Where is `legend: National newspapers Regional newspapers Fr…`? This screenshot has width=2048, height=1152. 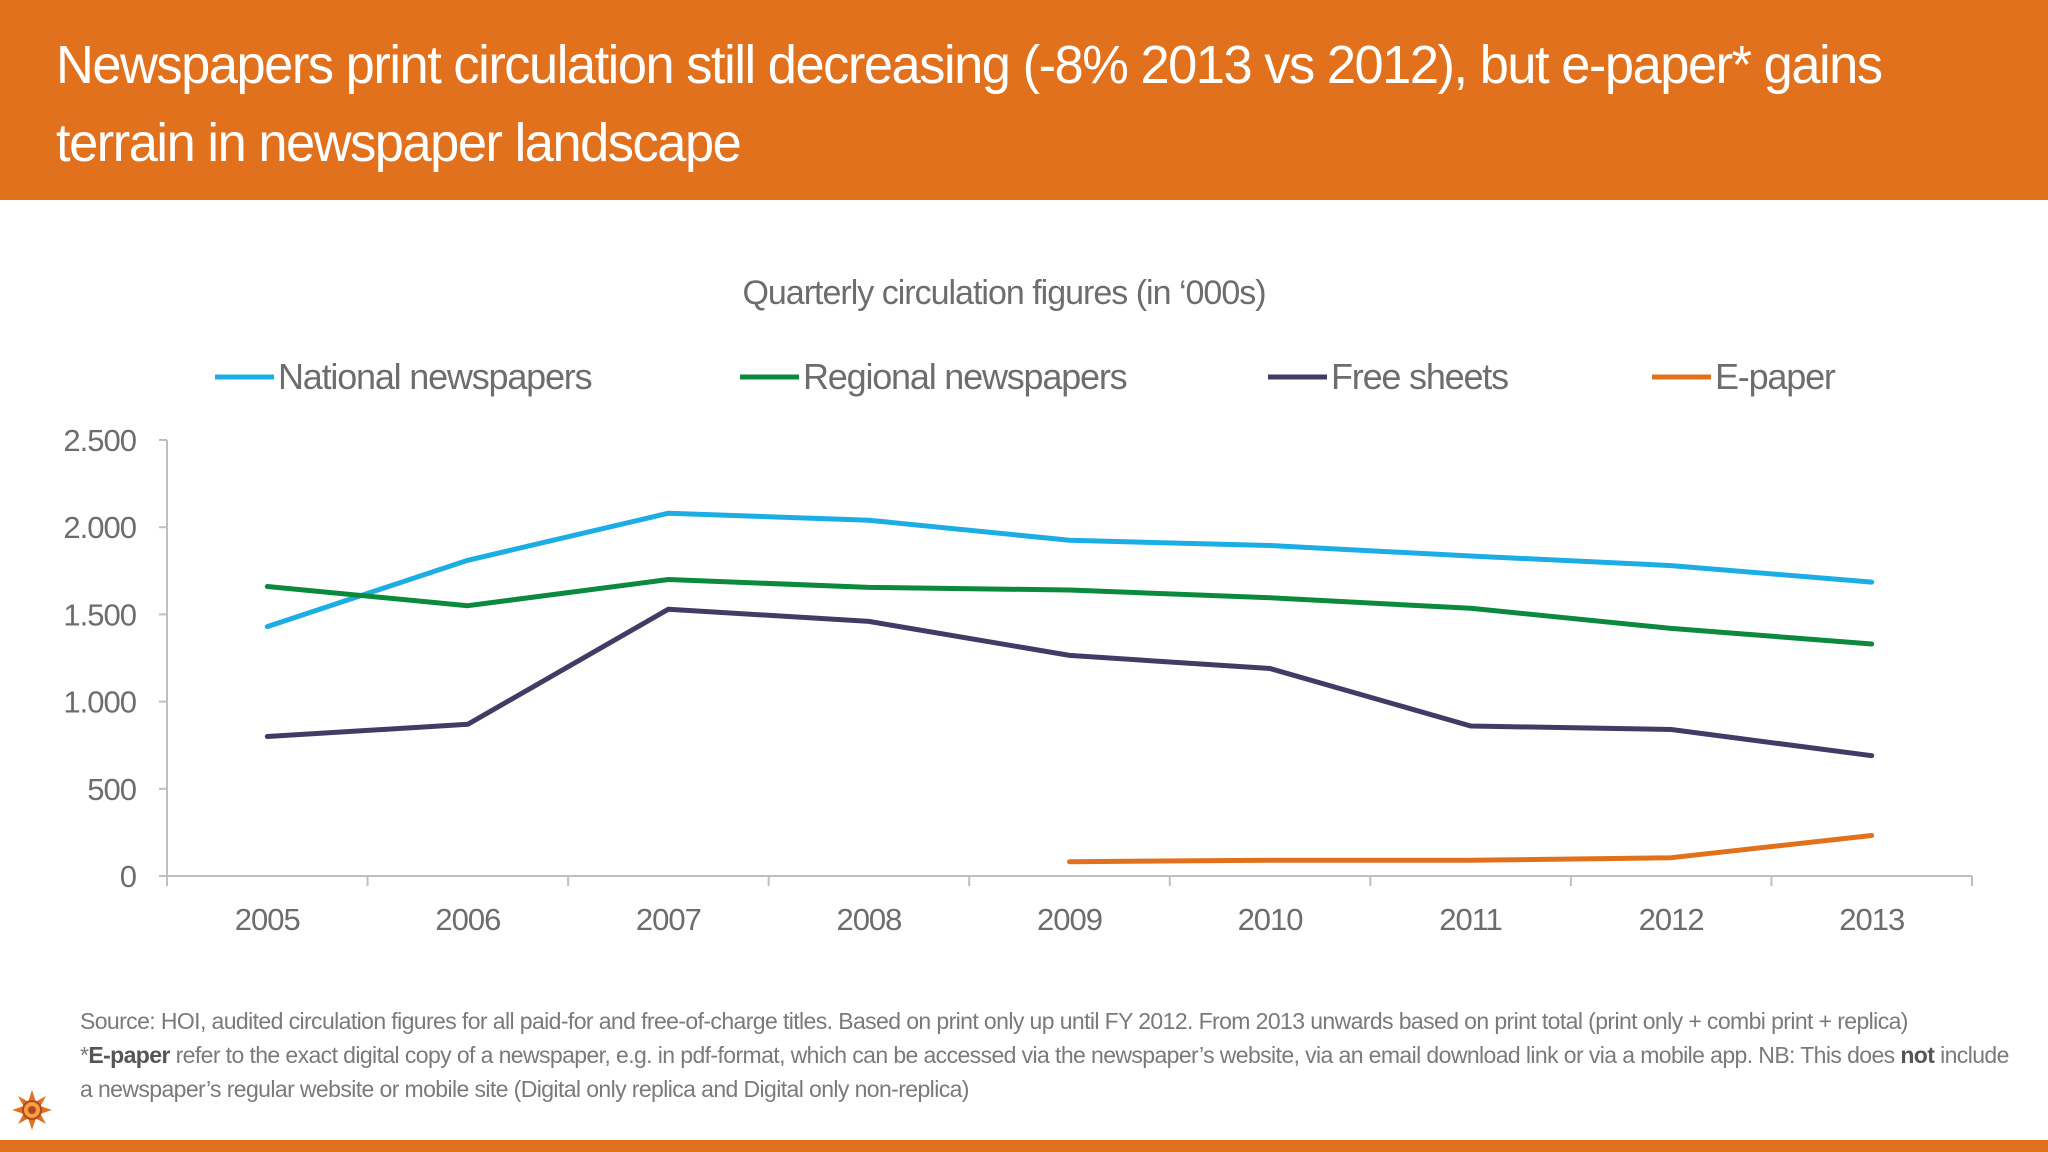
legend: National newspapers Regional newspapers Fr… is located at coordinates (1026, 376).